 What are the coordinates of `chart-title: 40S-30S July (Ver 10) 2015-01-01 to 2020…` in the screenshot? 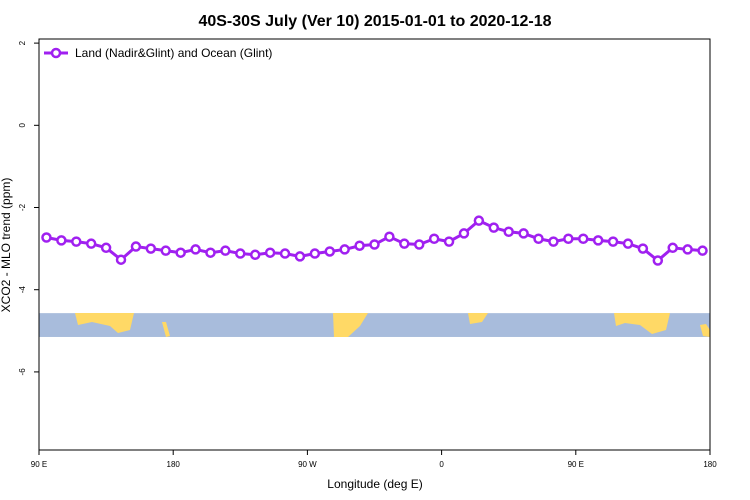 It's located at (374, 21).